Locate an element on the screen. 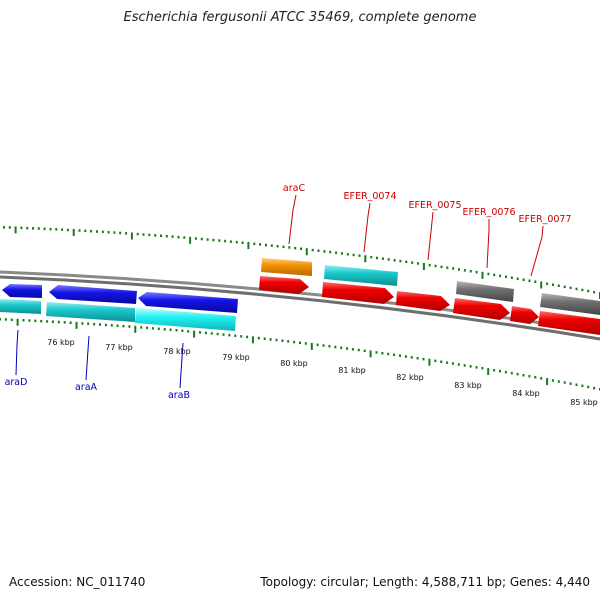 The height and width of the screenshot is (600, 600). leader-araA is located at coordinates (87, 358).